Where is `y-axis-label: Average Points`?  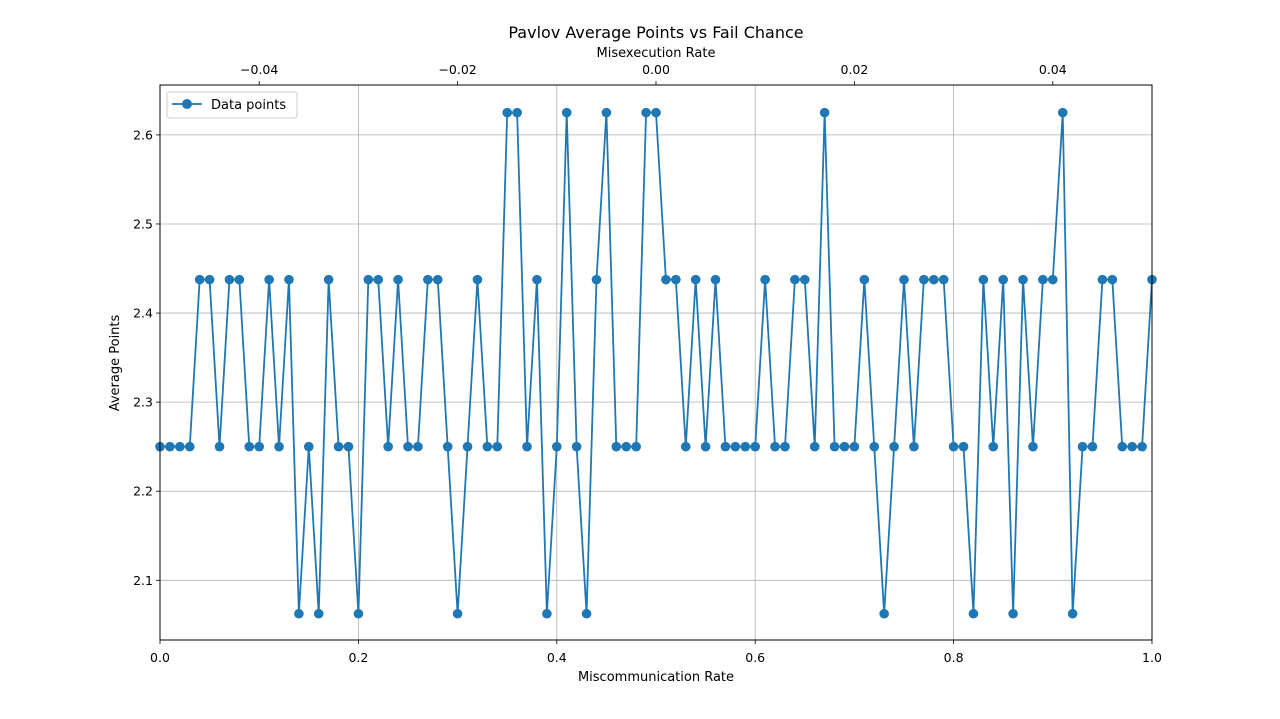 y-axis-label: Average Points is located at coordinates (115, 362).